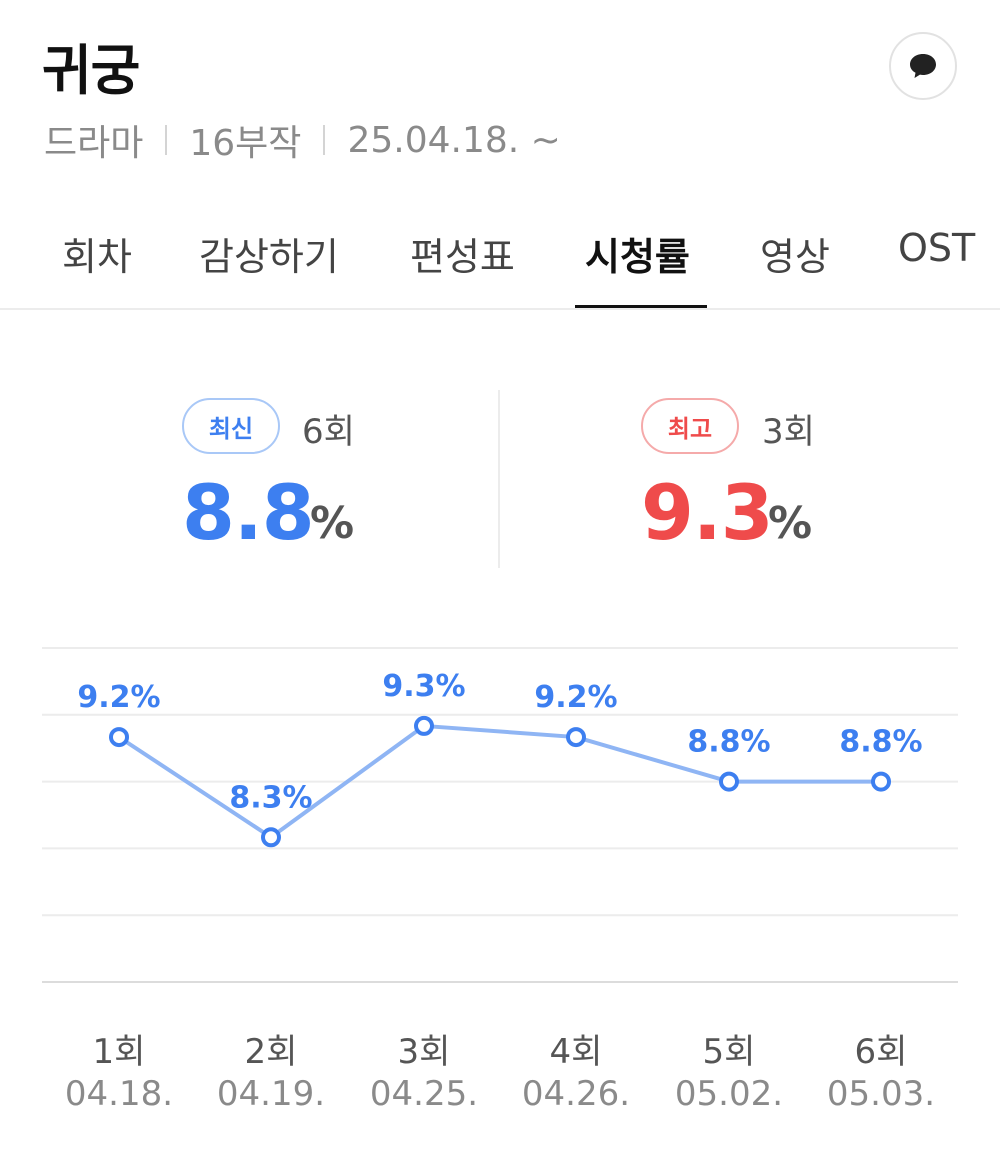 This screenshot has width=1000, height=1176. I want to click on date-tick-label: 04.25., so click(424, 1094).